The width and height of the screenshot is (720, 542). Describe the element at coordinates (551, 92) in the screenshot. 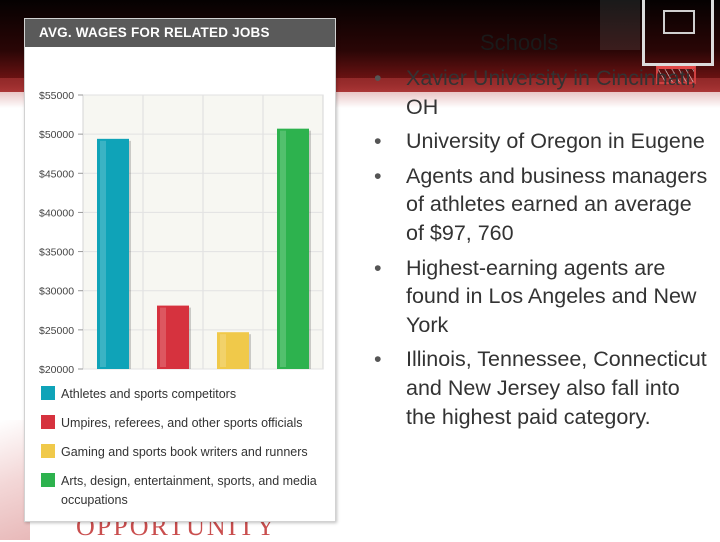

I see `bullet-text: Xavier University in Cincinnati, OH` at that location.